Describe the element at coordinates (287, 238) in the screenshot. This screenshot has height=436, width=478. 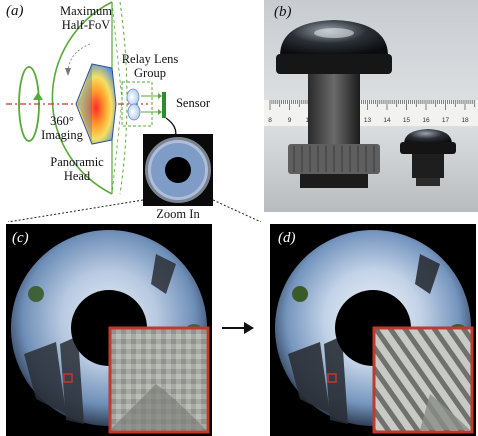
I see `panel-d-label: (d)` at that location.